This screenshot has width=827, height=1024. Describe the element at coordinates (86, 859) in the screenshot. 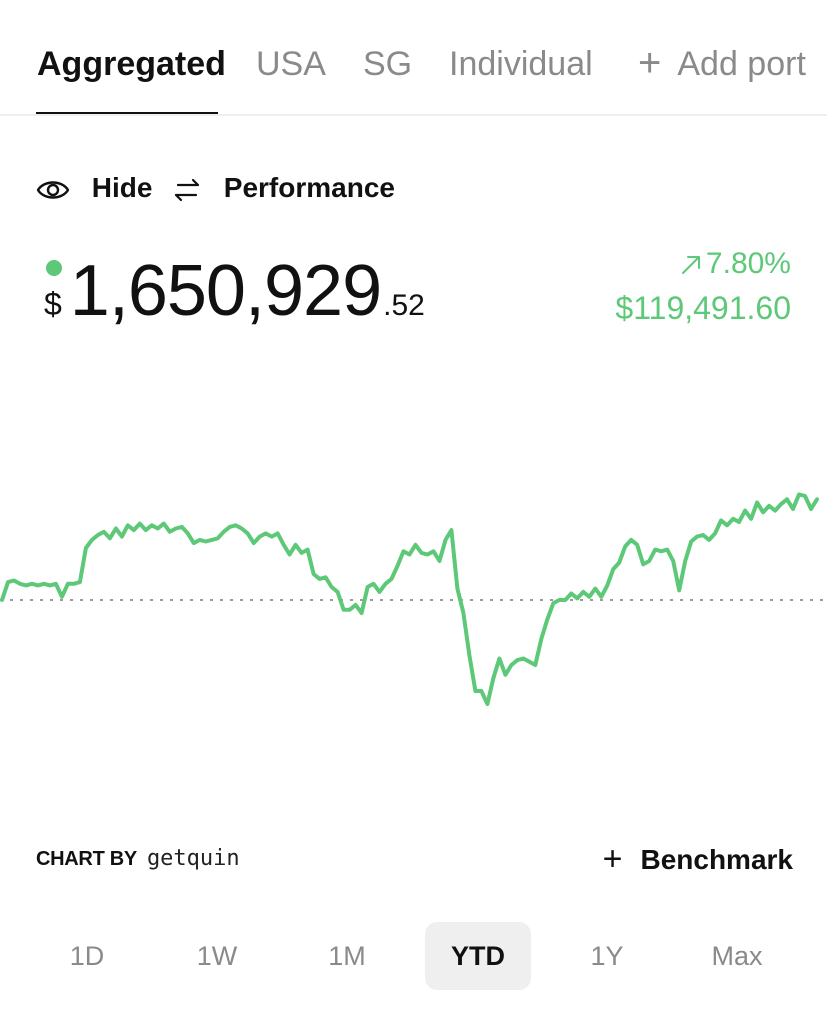

I see `chart-by-label: CHART BY` at that location.